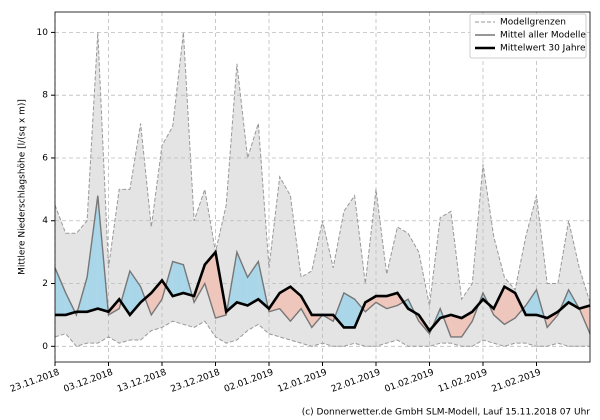 The height and width of the screenshot is (420, 600). What do you see at coordinates (45, 221) in the screenshot?
I see `y-tick-label: 4` at bounding box center [45, 221].